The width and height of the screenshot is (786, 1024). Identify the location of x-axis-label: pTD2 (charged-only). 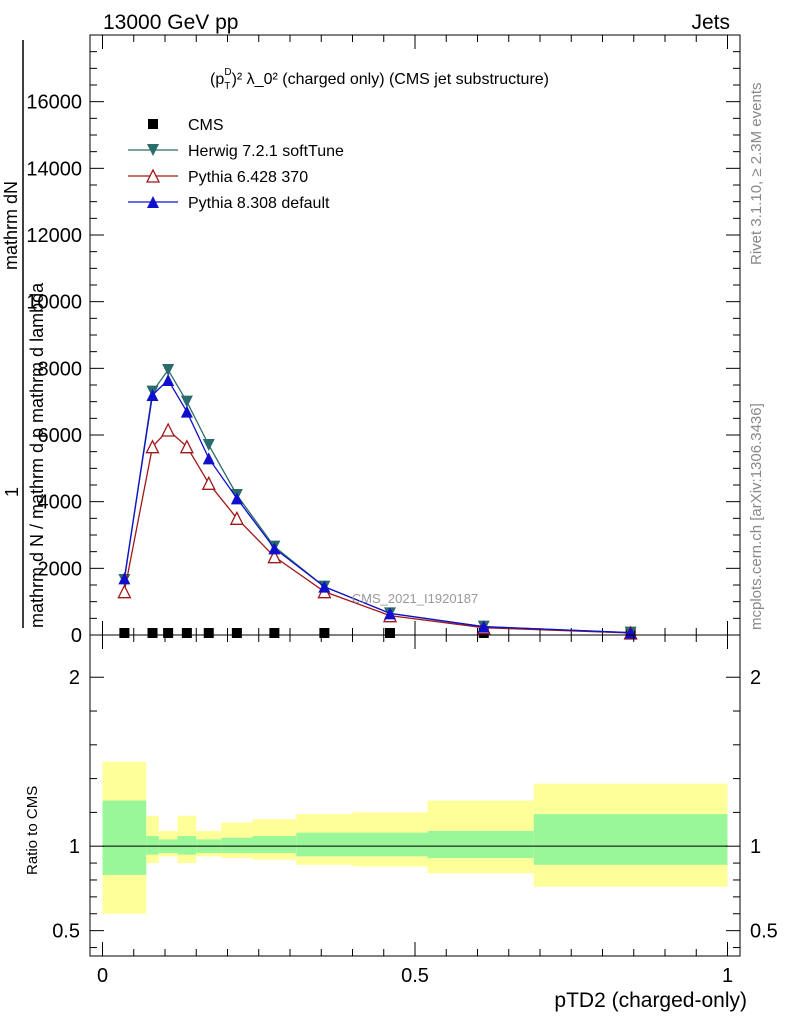
(650, 1000).